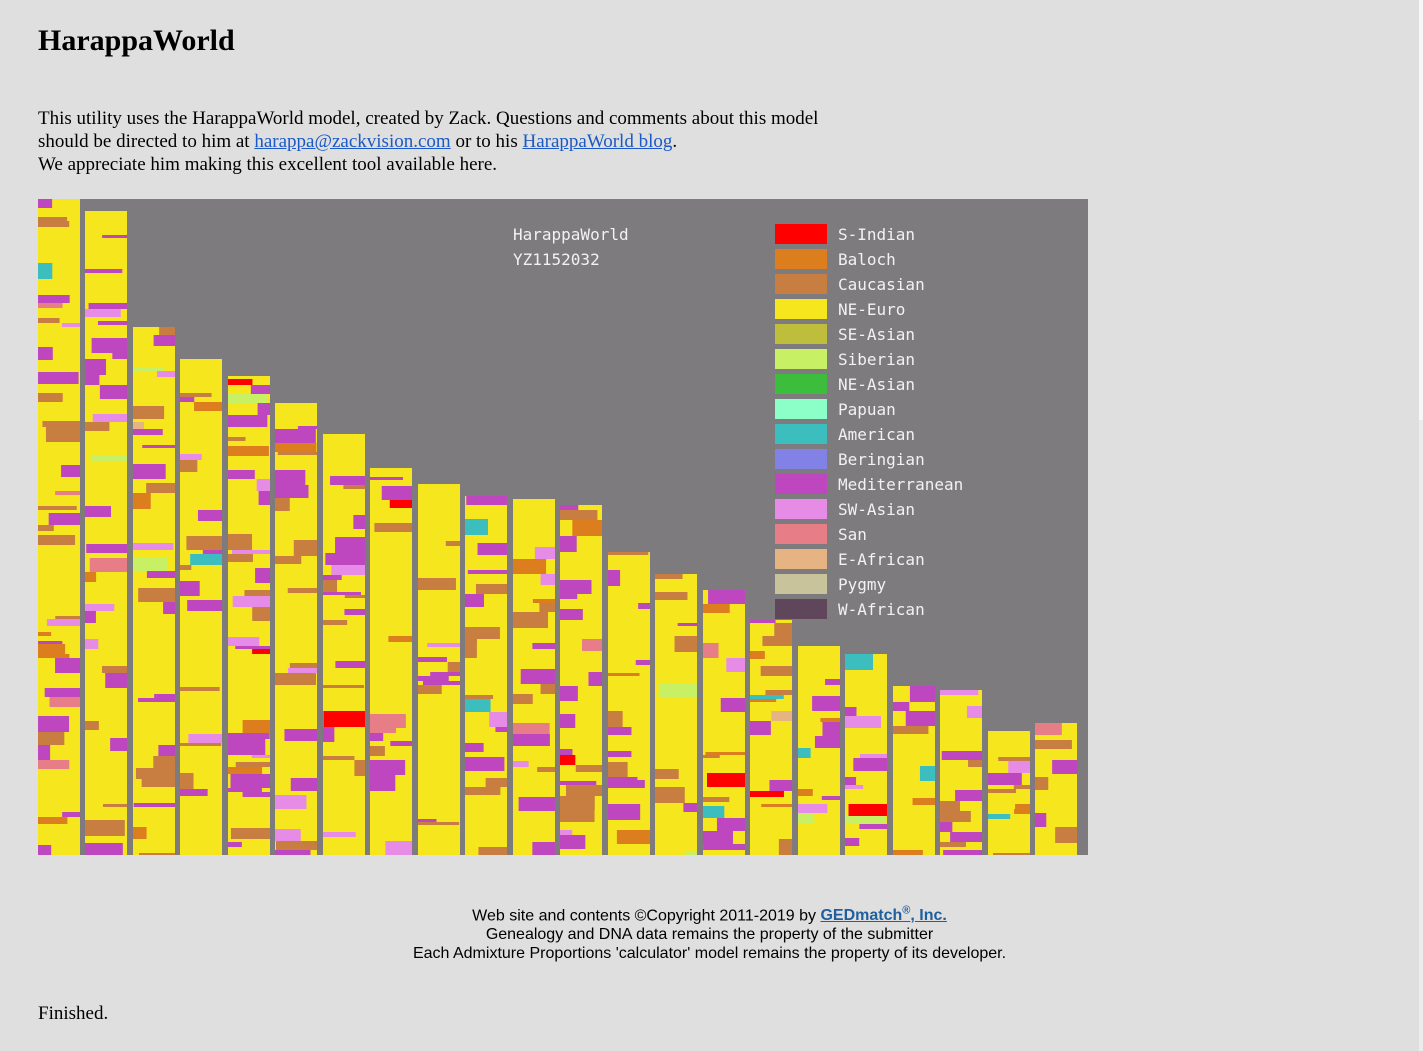 The width and height of the screenshot is (1423, 1051). What do you see at coordinates (801, 509) in the screenshot?
I see `legend-swatch-sw-asian` at bounding box center [801, 509].